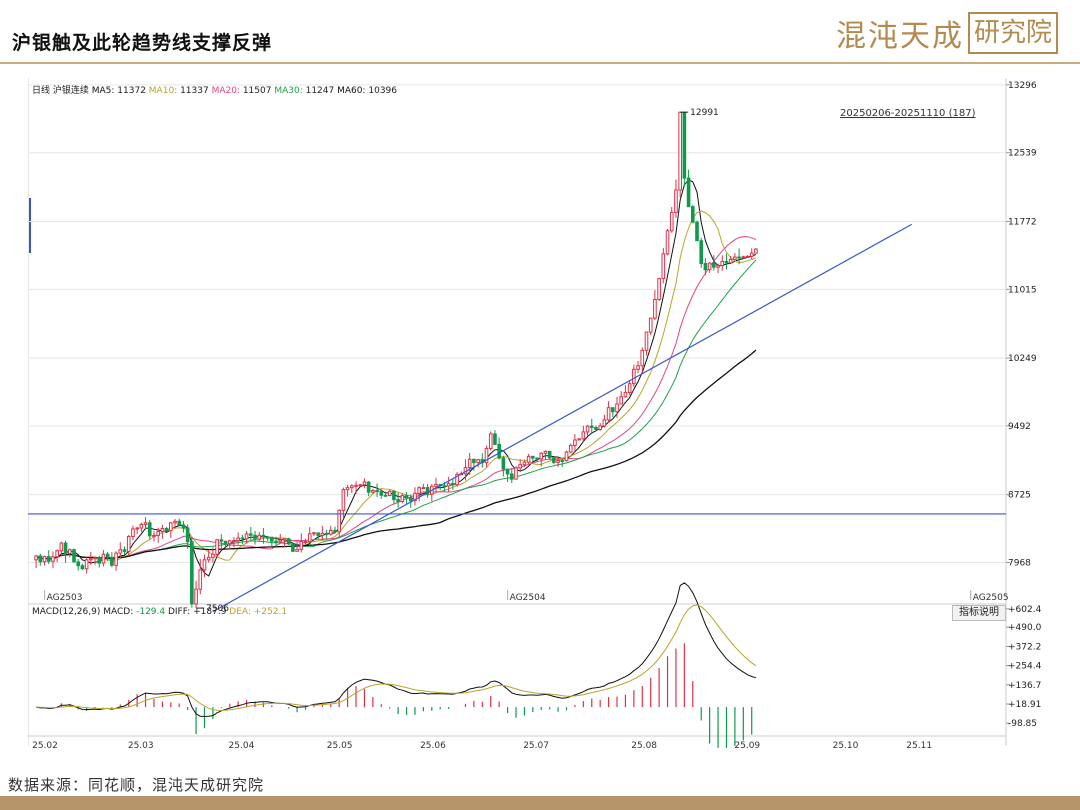 This screenshot has height=810, width=1080. What do you see at coordinates (540, 63) in the screenshot?
I see `header-rule` at bounding box center [540, 63].